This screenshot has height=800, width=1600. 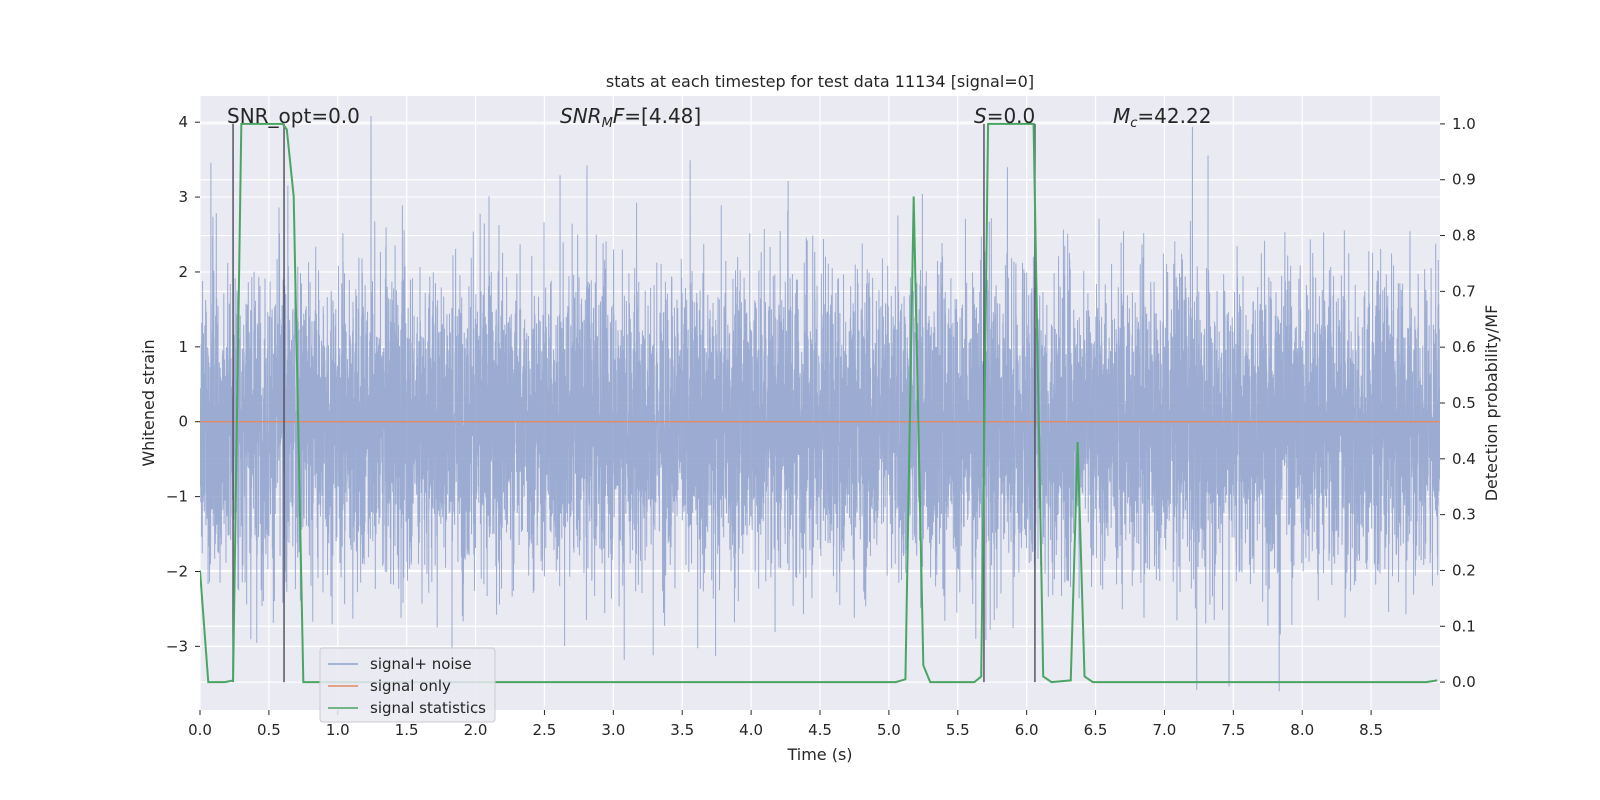 I want to click on y-right-tick-label-5: 0.5, so click(x=1464, y=403).